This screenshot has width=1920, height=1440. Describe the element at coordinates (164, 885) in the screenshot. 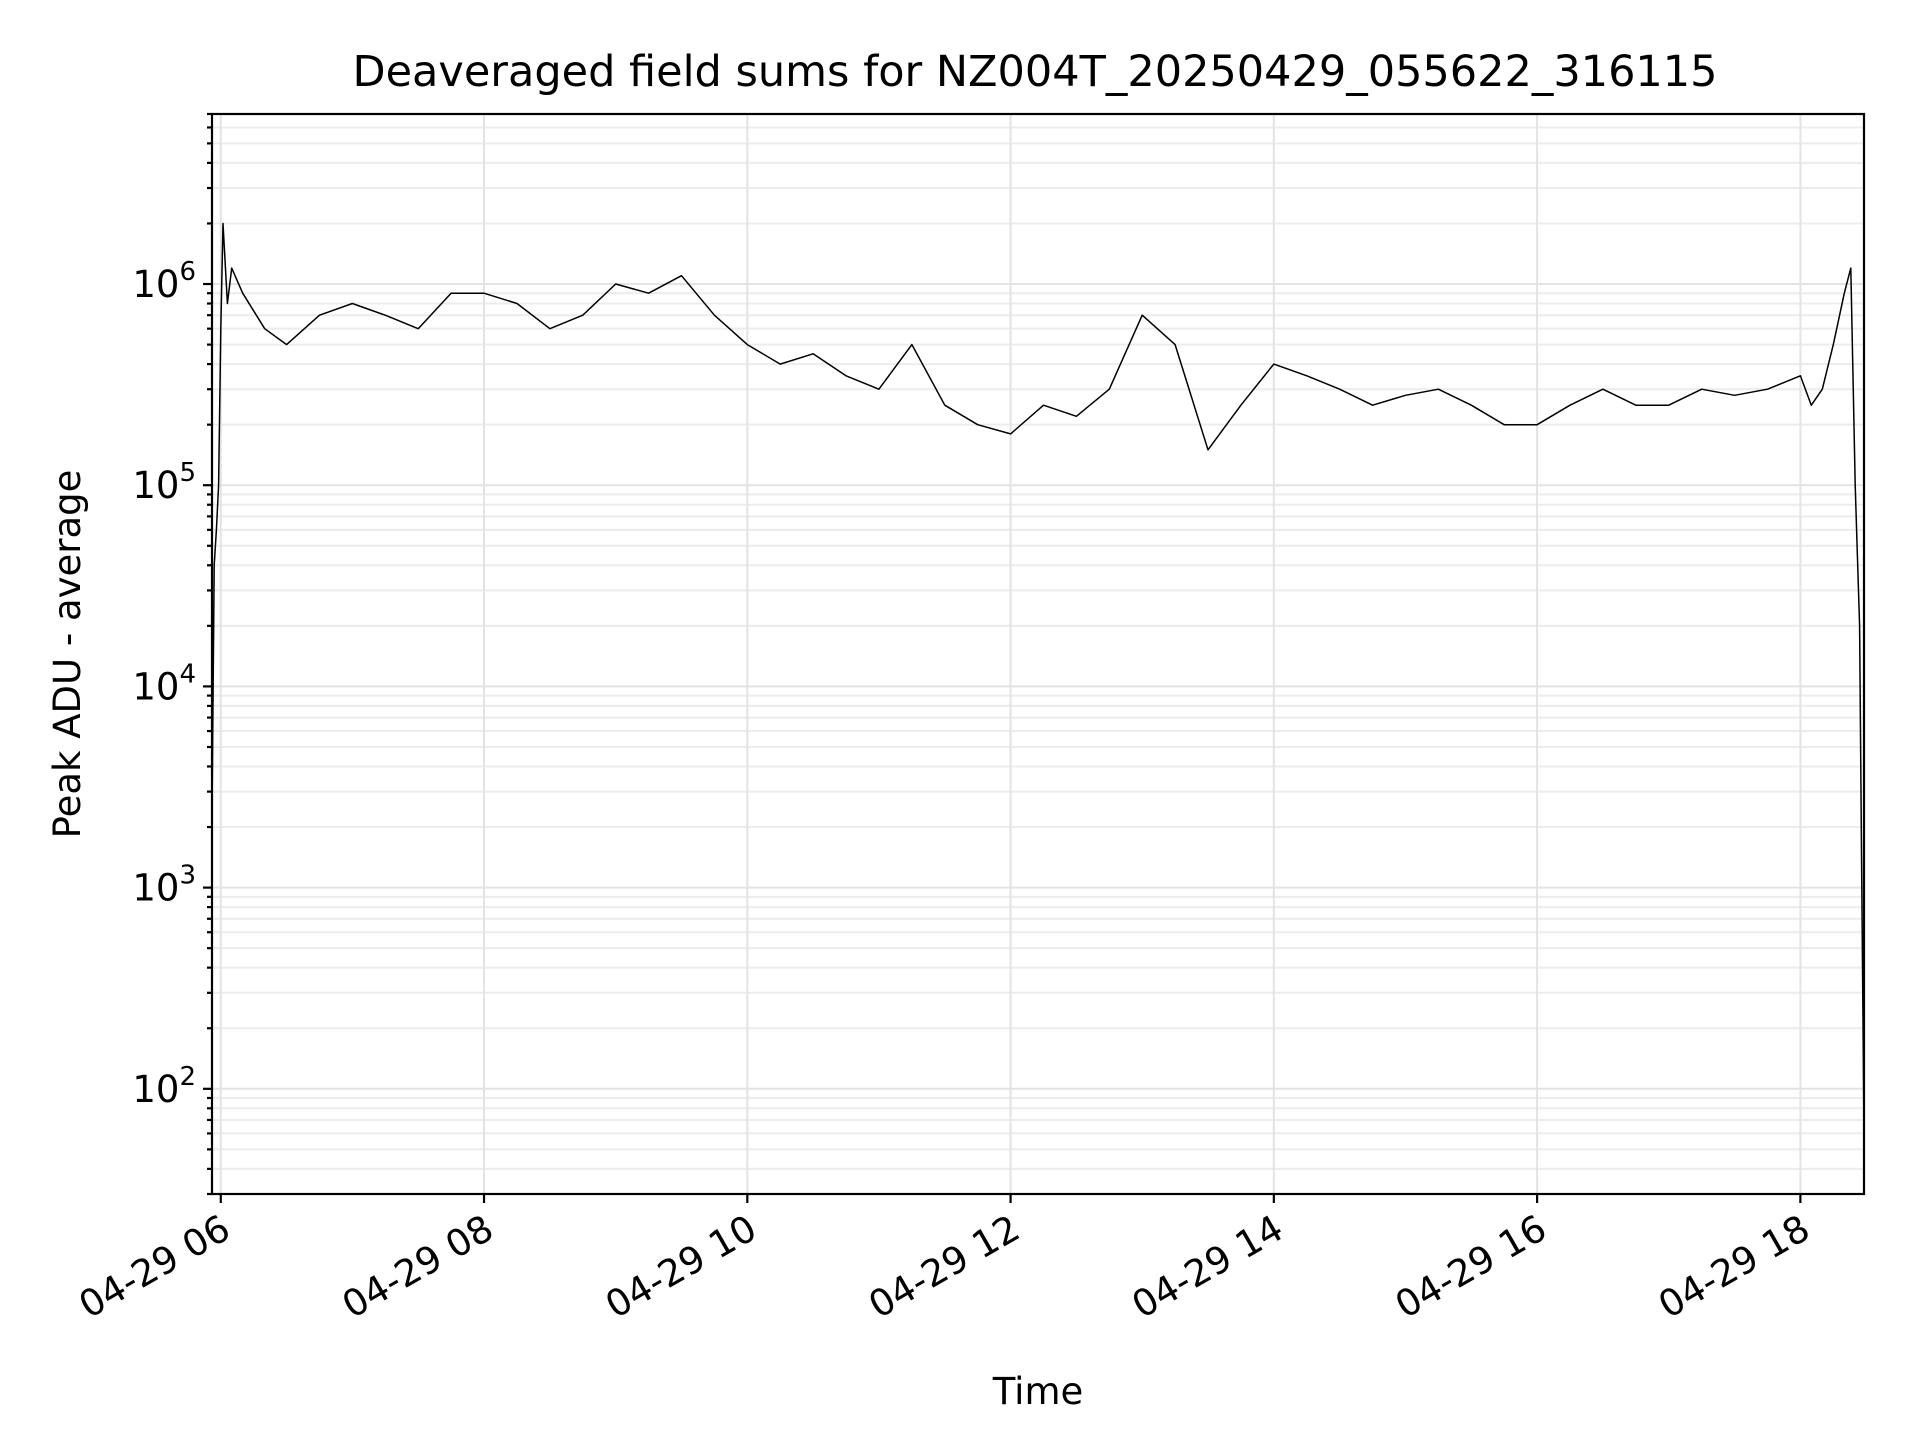

I see `y-tick-label: 10³` at that location.